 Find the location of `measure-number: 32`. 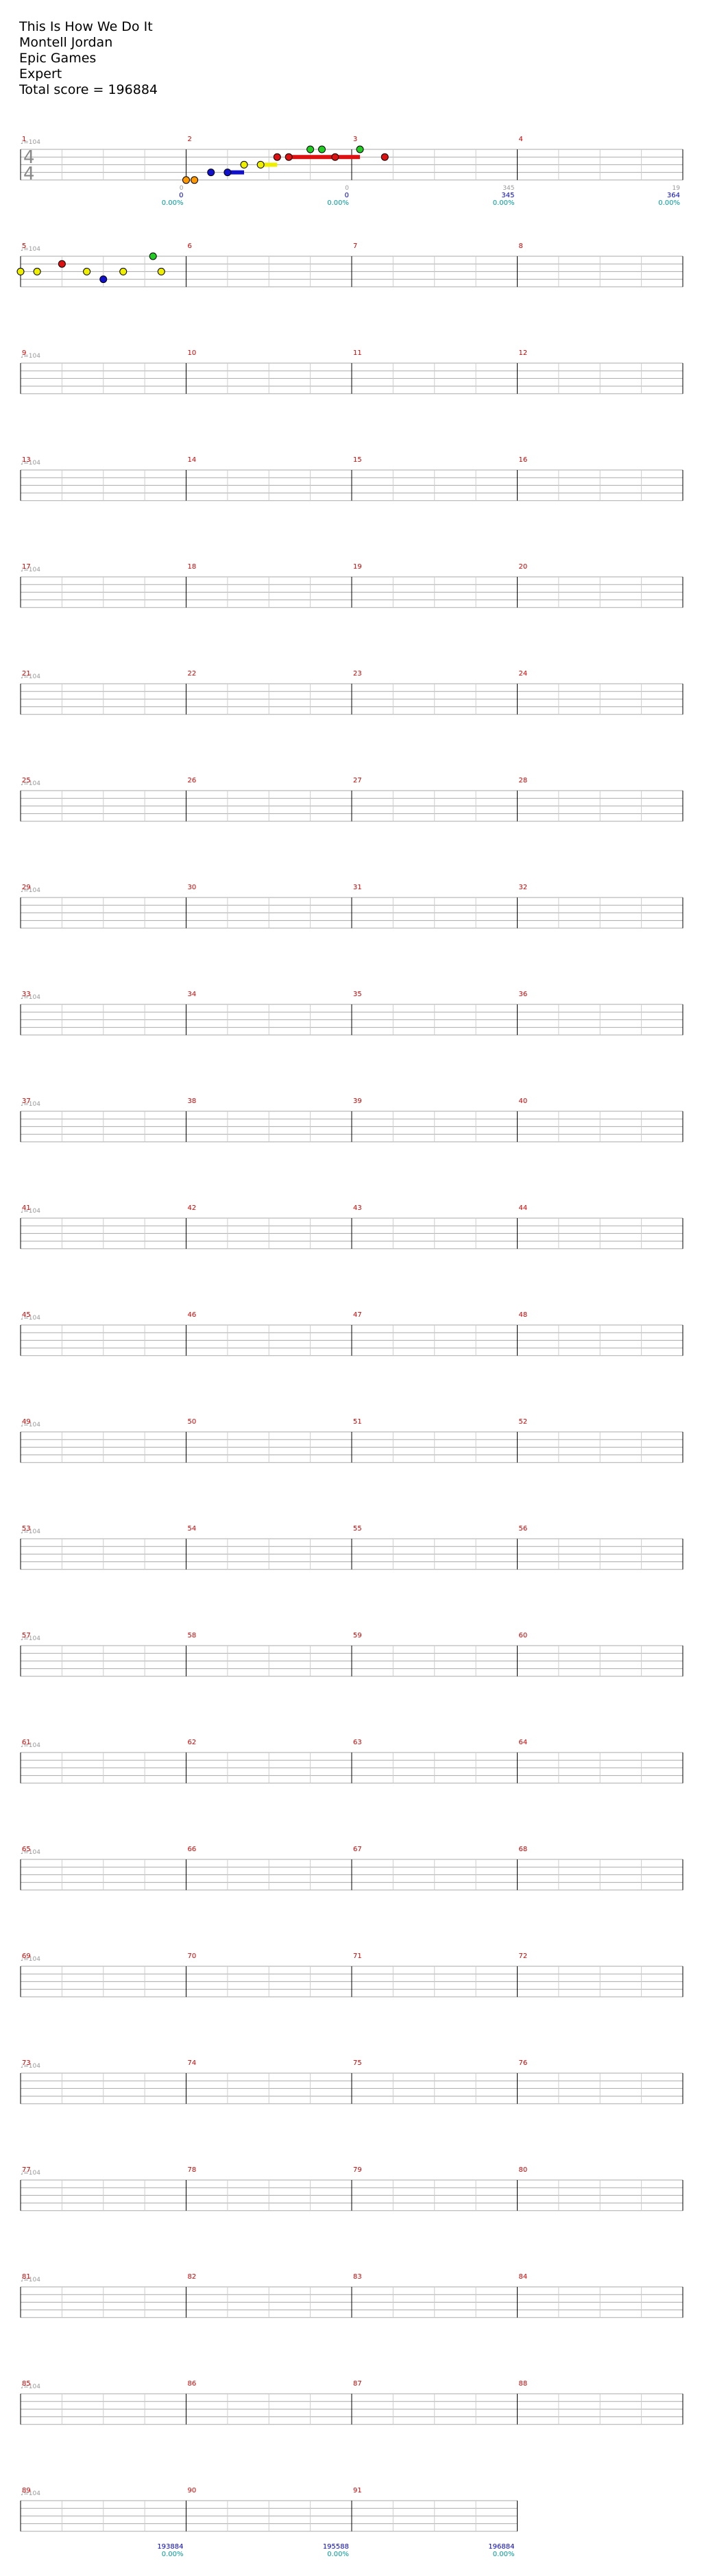

measure-number: 32 is located at coordinates (523, 887).